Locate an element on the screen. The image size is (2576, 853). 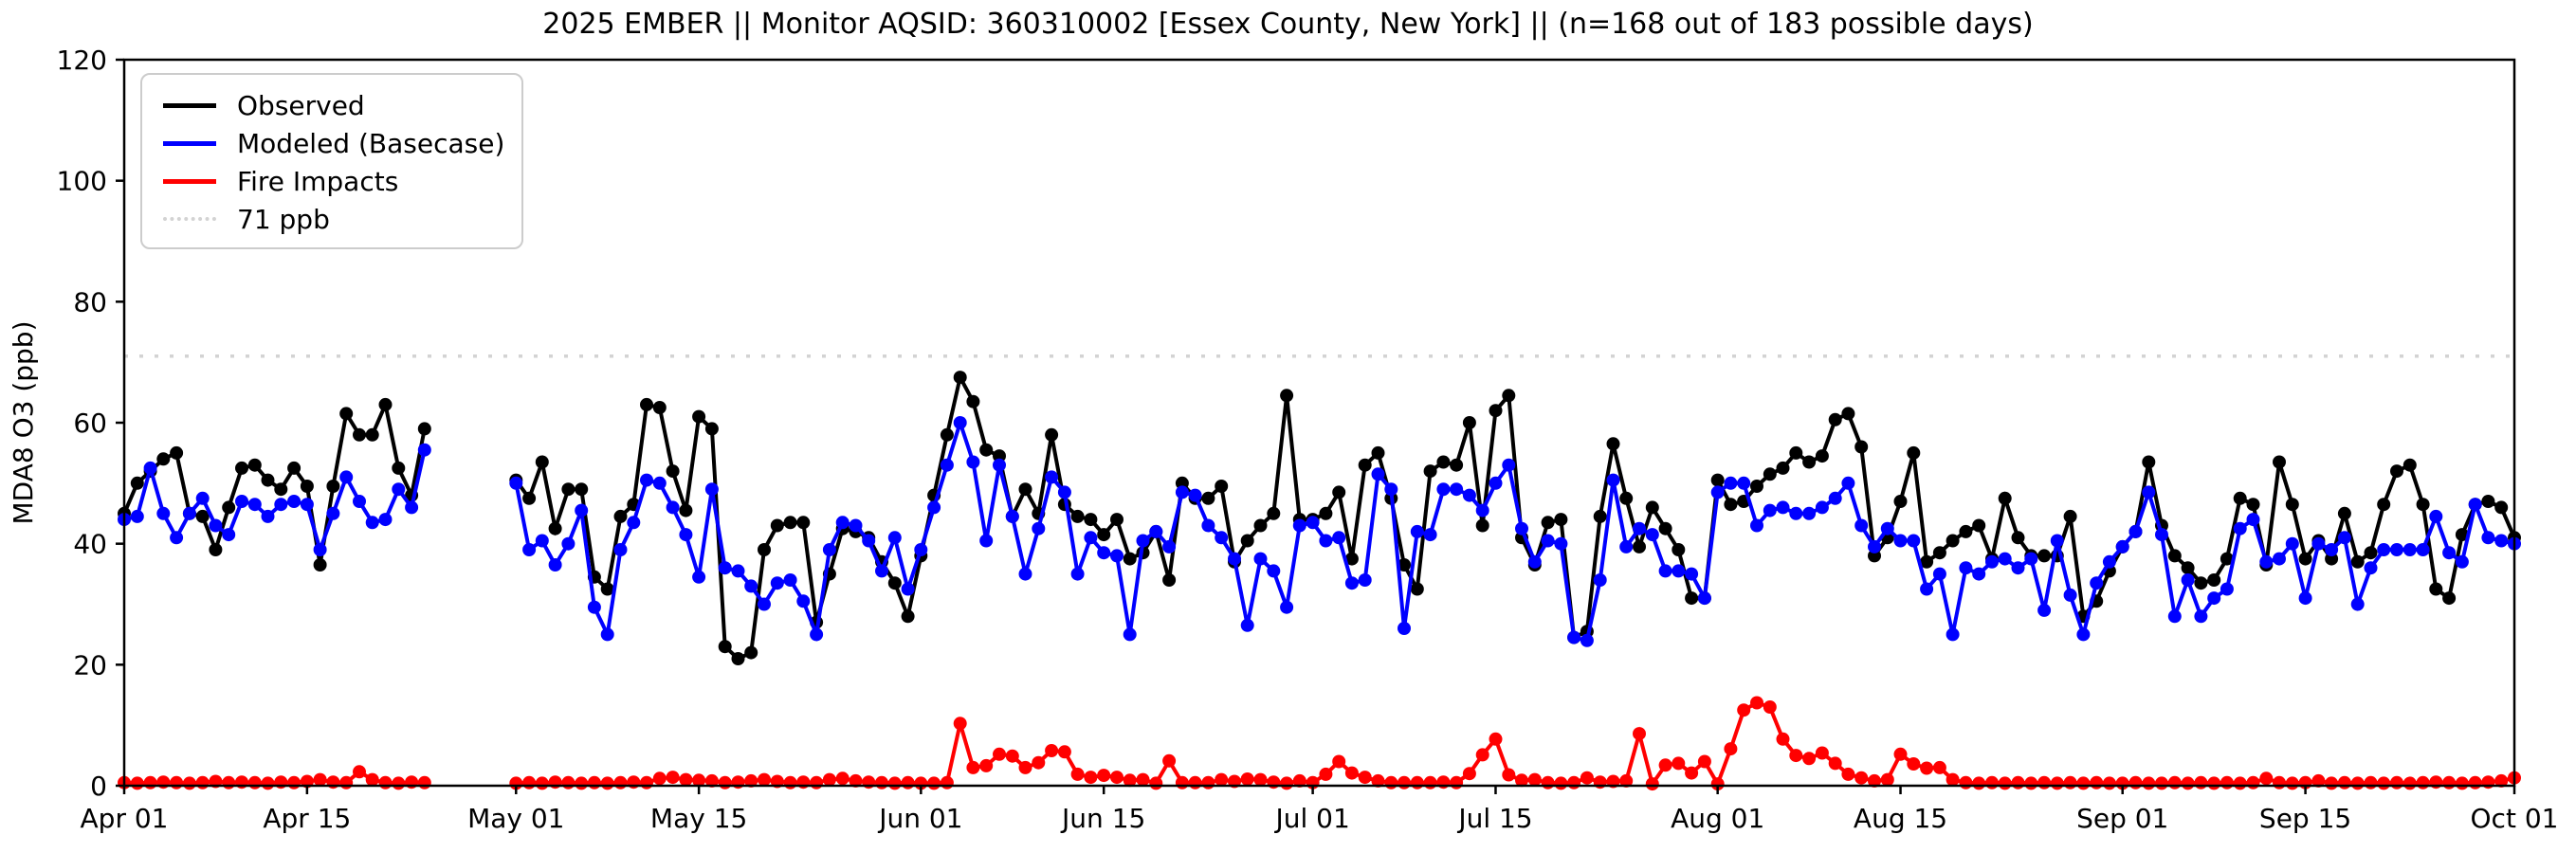
threshold-line-sample is located at coordinates (189, 219).